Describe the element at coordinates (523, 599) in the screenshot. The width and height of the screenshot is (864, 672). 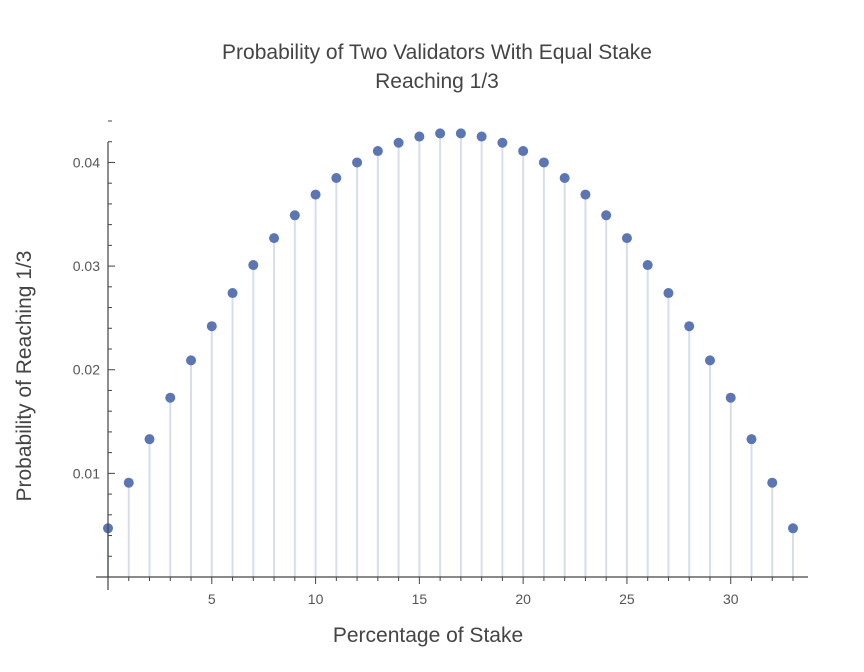
I see `x-tick-label: 20` at that location.